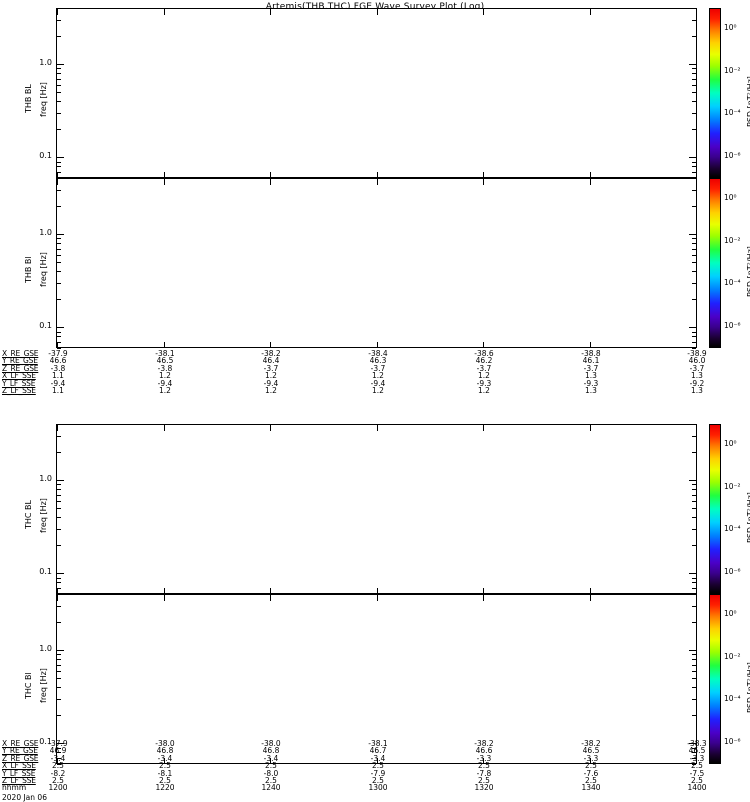  What do you see at coordinates (45, 233) in the screenshot?
I see `y-tick-label: 1.0` at bounding box center [45, 233].